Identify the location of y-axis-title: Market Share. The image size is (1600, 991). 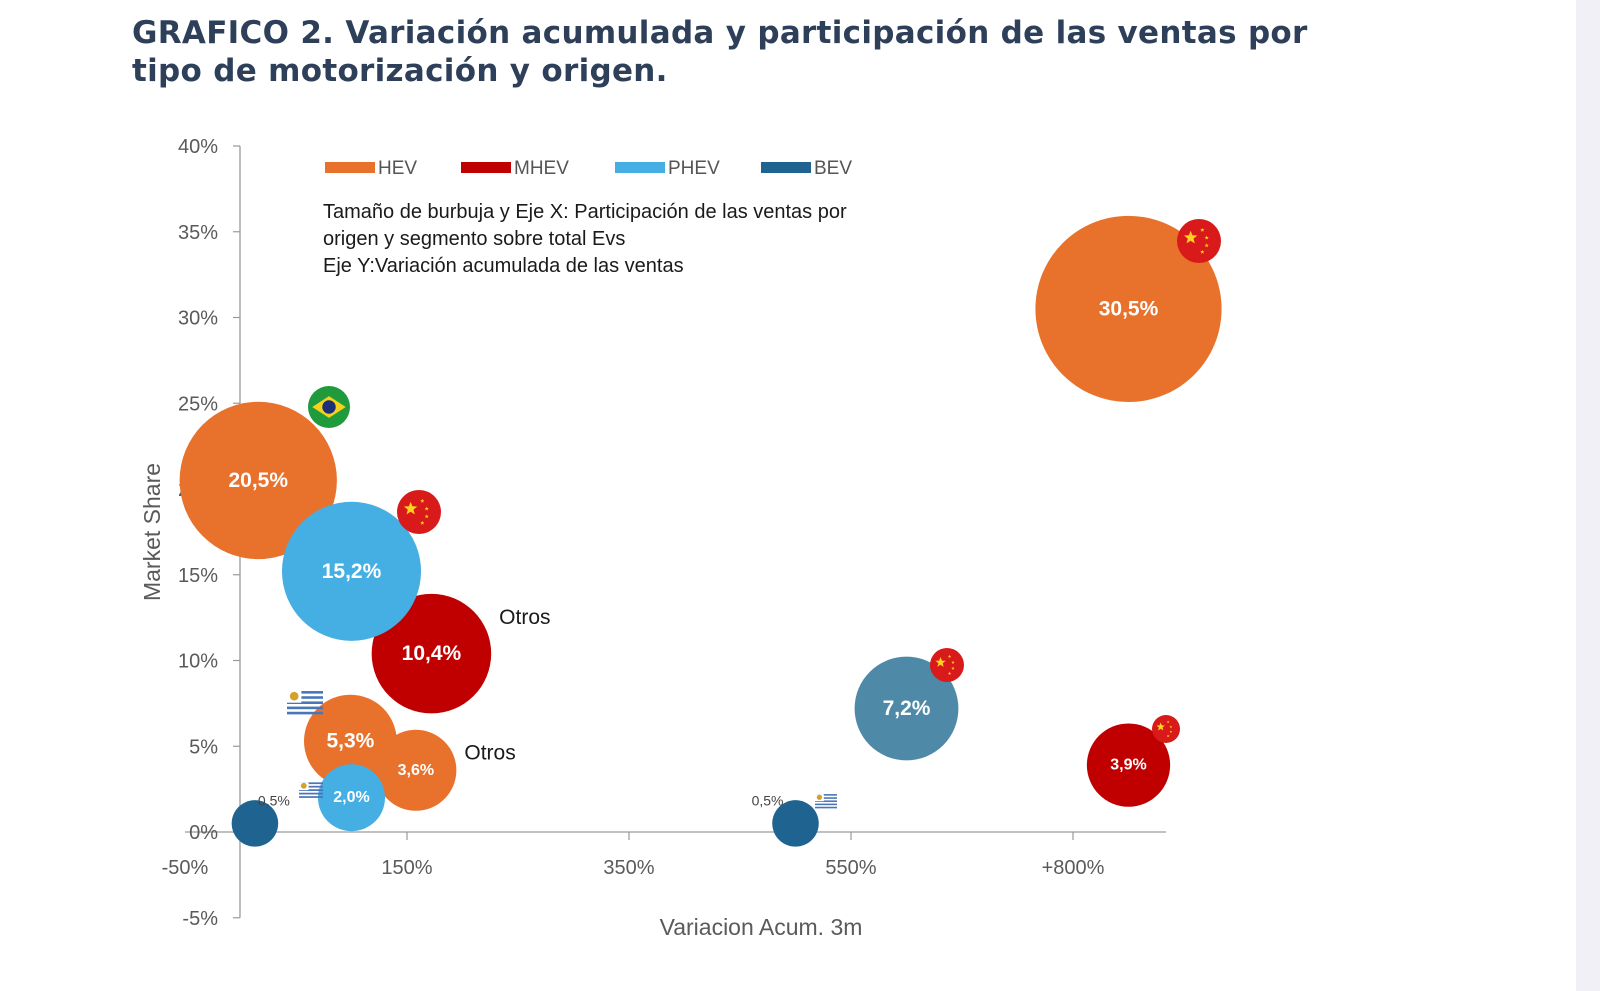
(152, 532).